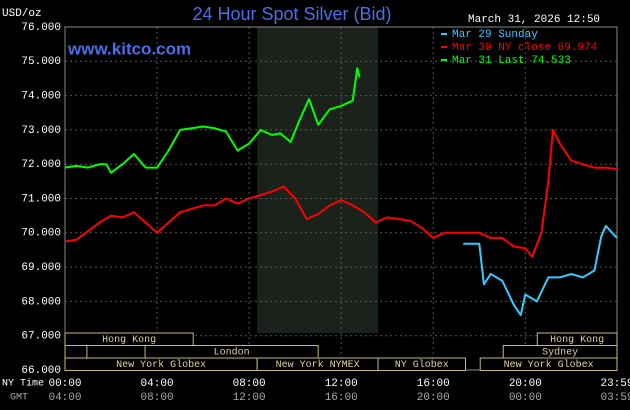 The width and height of the screenshot is (630, 410). Describe the element at coordinates (41, 131) in the screenshot. I see `y-tick-label: 73.000` at that location.